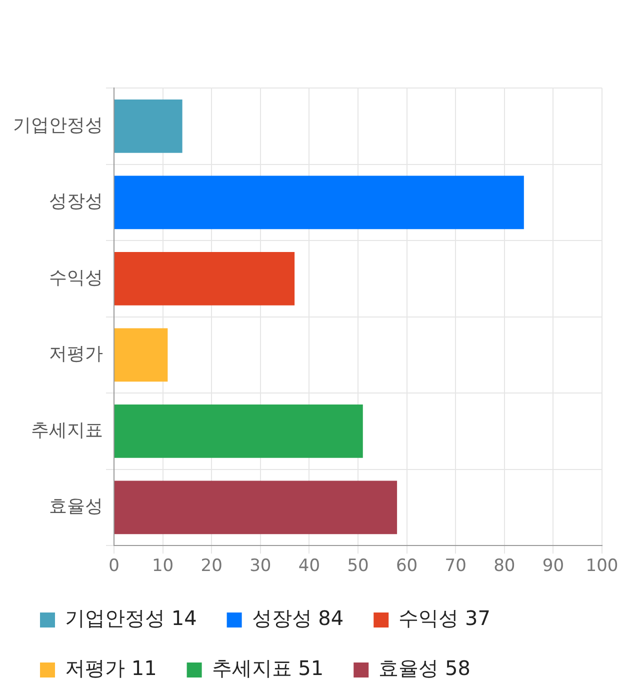  Describe the element at coordinates (76, 507) in the screenshot. I see `y-tick-label: 효율성` at that location.